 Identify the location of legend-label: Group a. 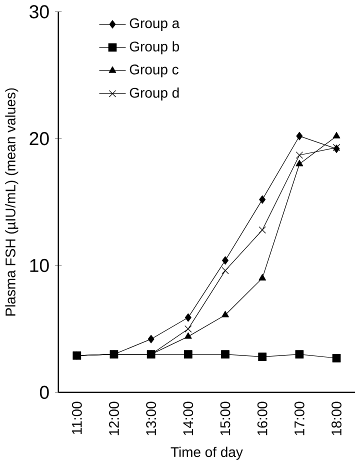
(155, 24).